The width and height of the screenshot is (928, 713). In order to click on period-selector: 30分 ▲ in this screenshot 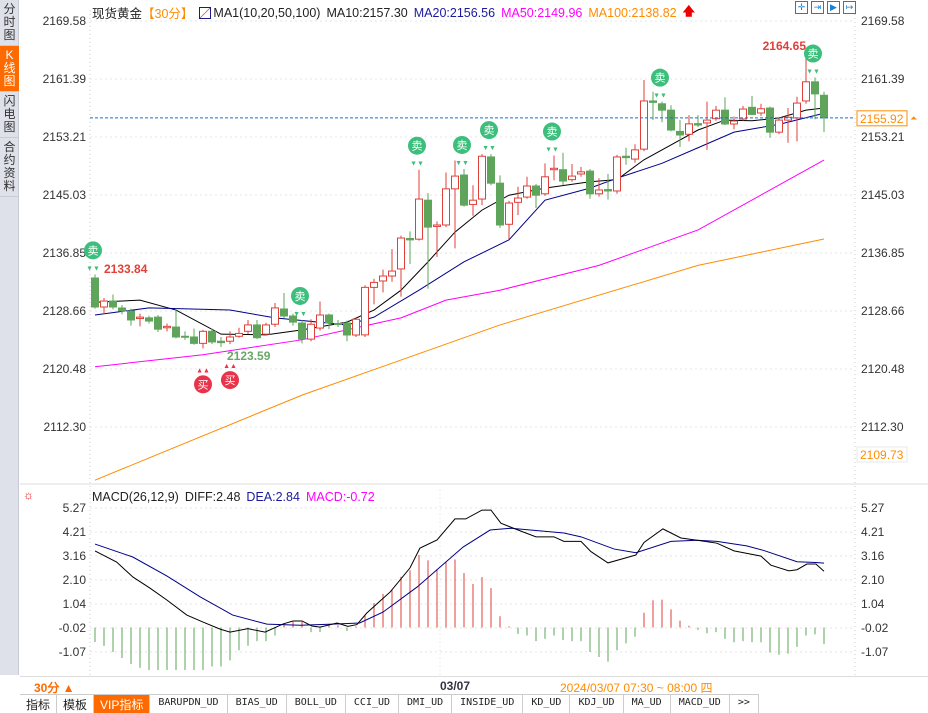, I will do `click(54, 688)`.